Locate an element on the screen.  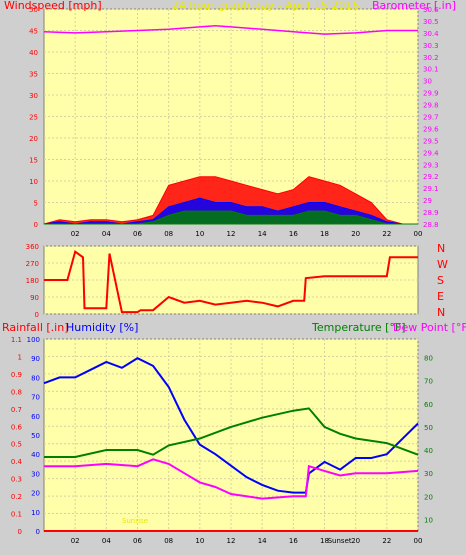
barometer-tick-label: 29.6 is located at coordinates (431, 129).